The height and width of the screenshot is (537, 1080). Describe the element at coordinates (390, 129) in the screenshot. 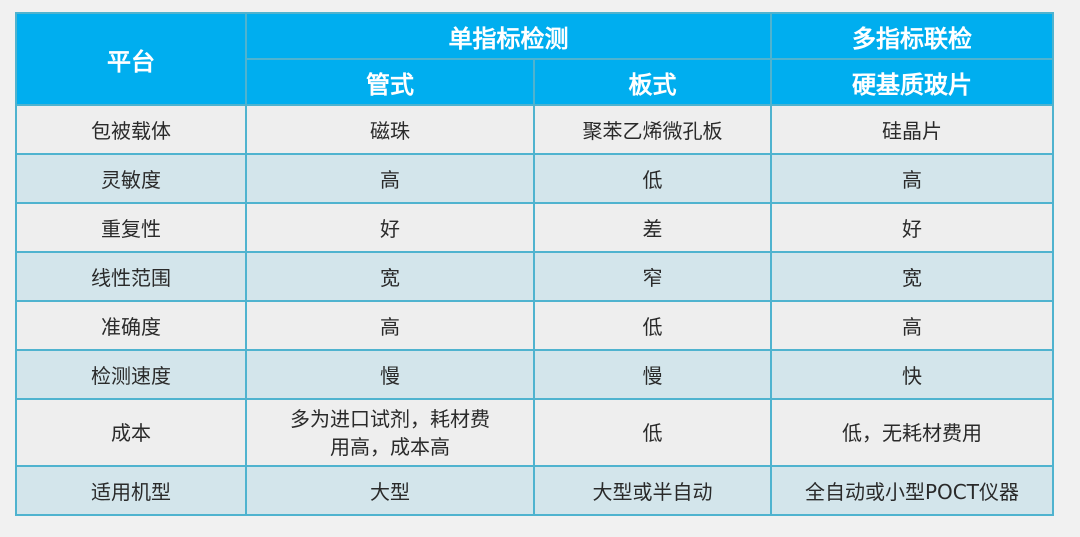

I see `cell-tube: 磁珠` at that location.